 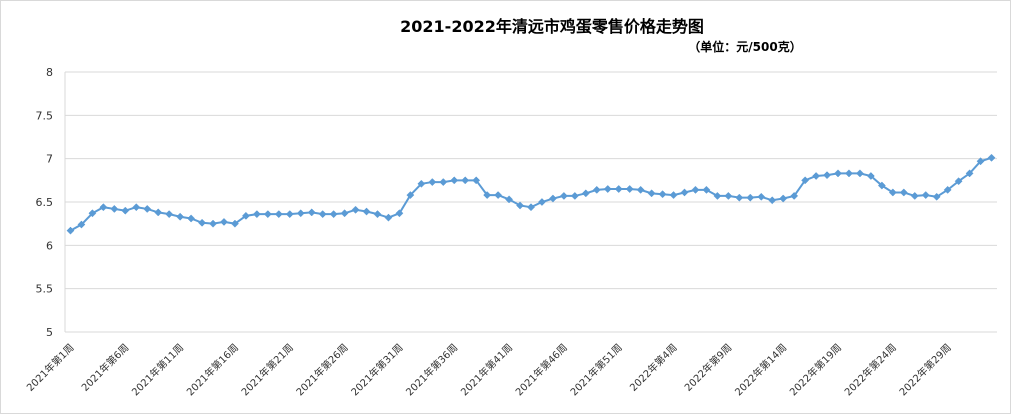 What do you see at coordinates (595, 369) in the screenshot?
I see `x-tick-label: 2021年第51周` at bounding box center [595, 369].